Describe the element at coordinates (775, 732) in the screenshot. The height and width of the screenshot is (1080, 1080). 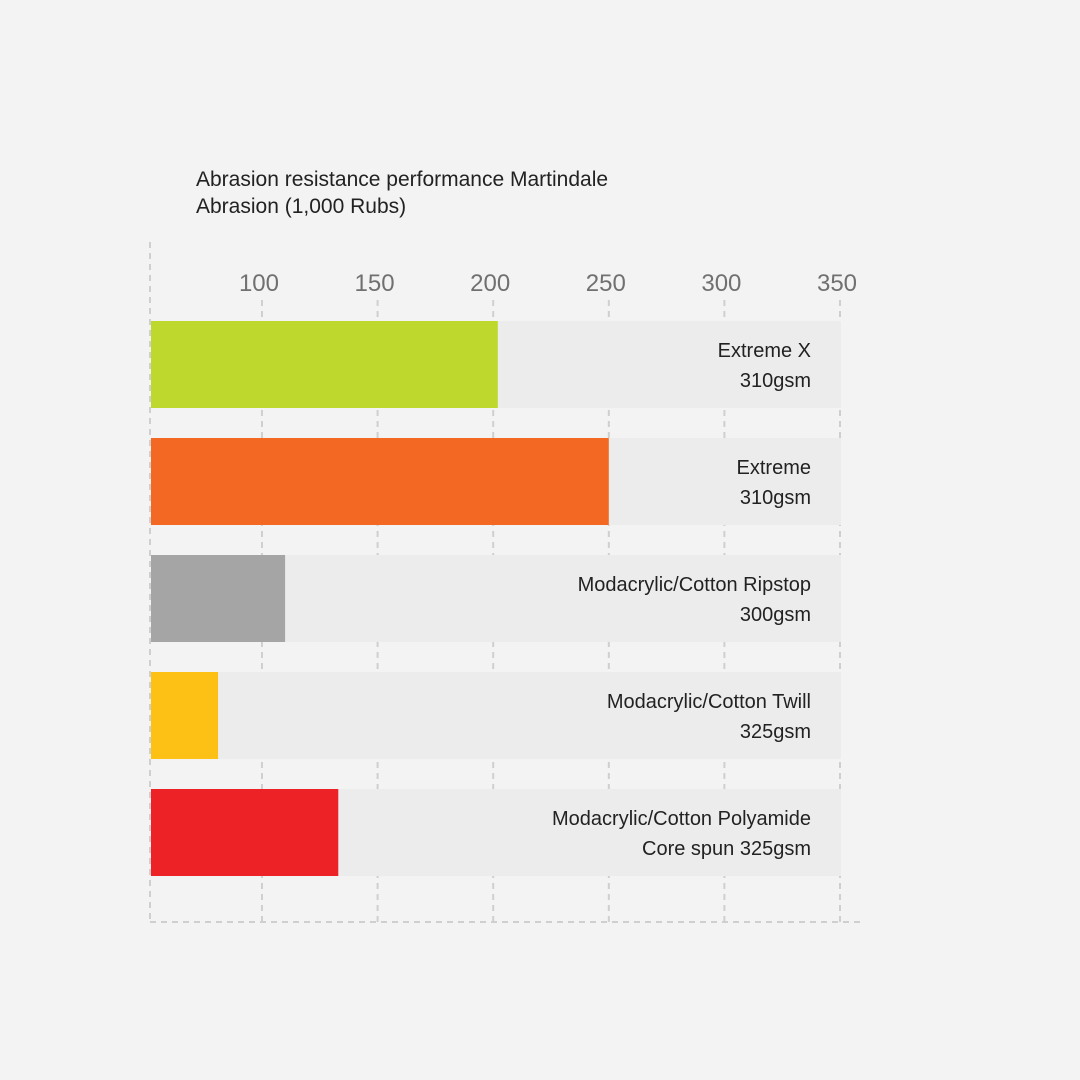
I see `bar-label-line: 325gsm` at that location.